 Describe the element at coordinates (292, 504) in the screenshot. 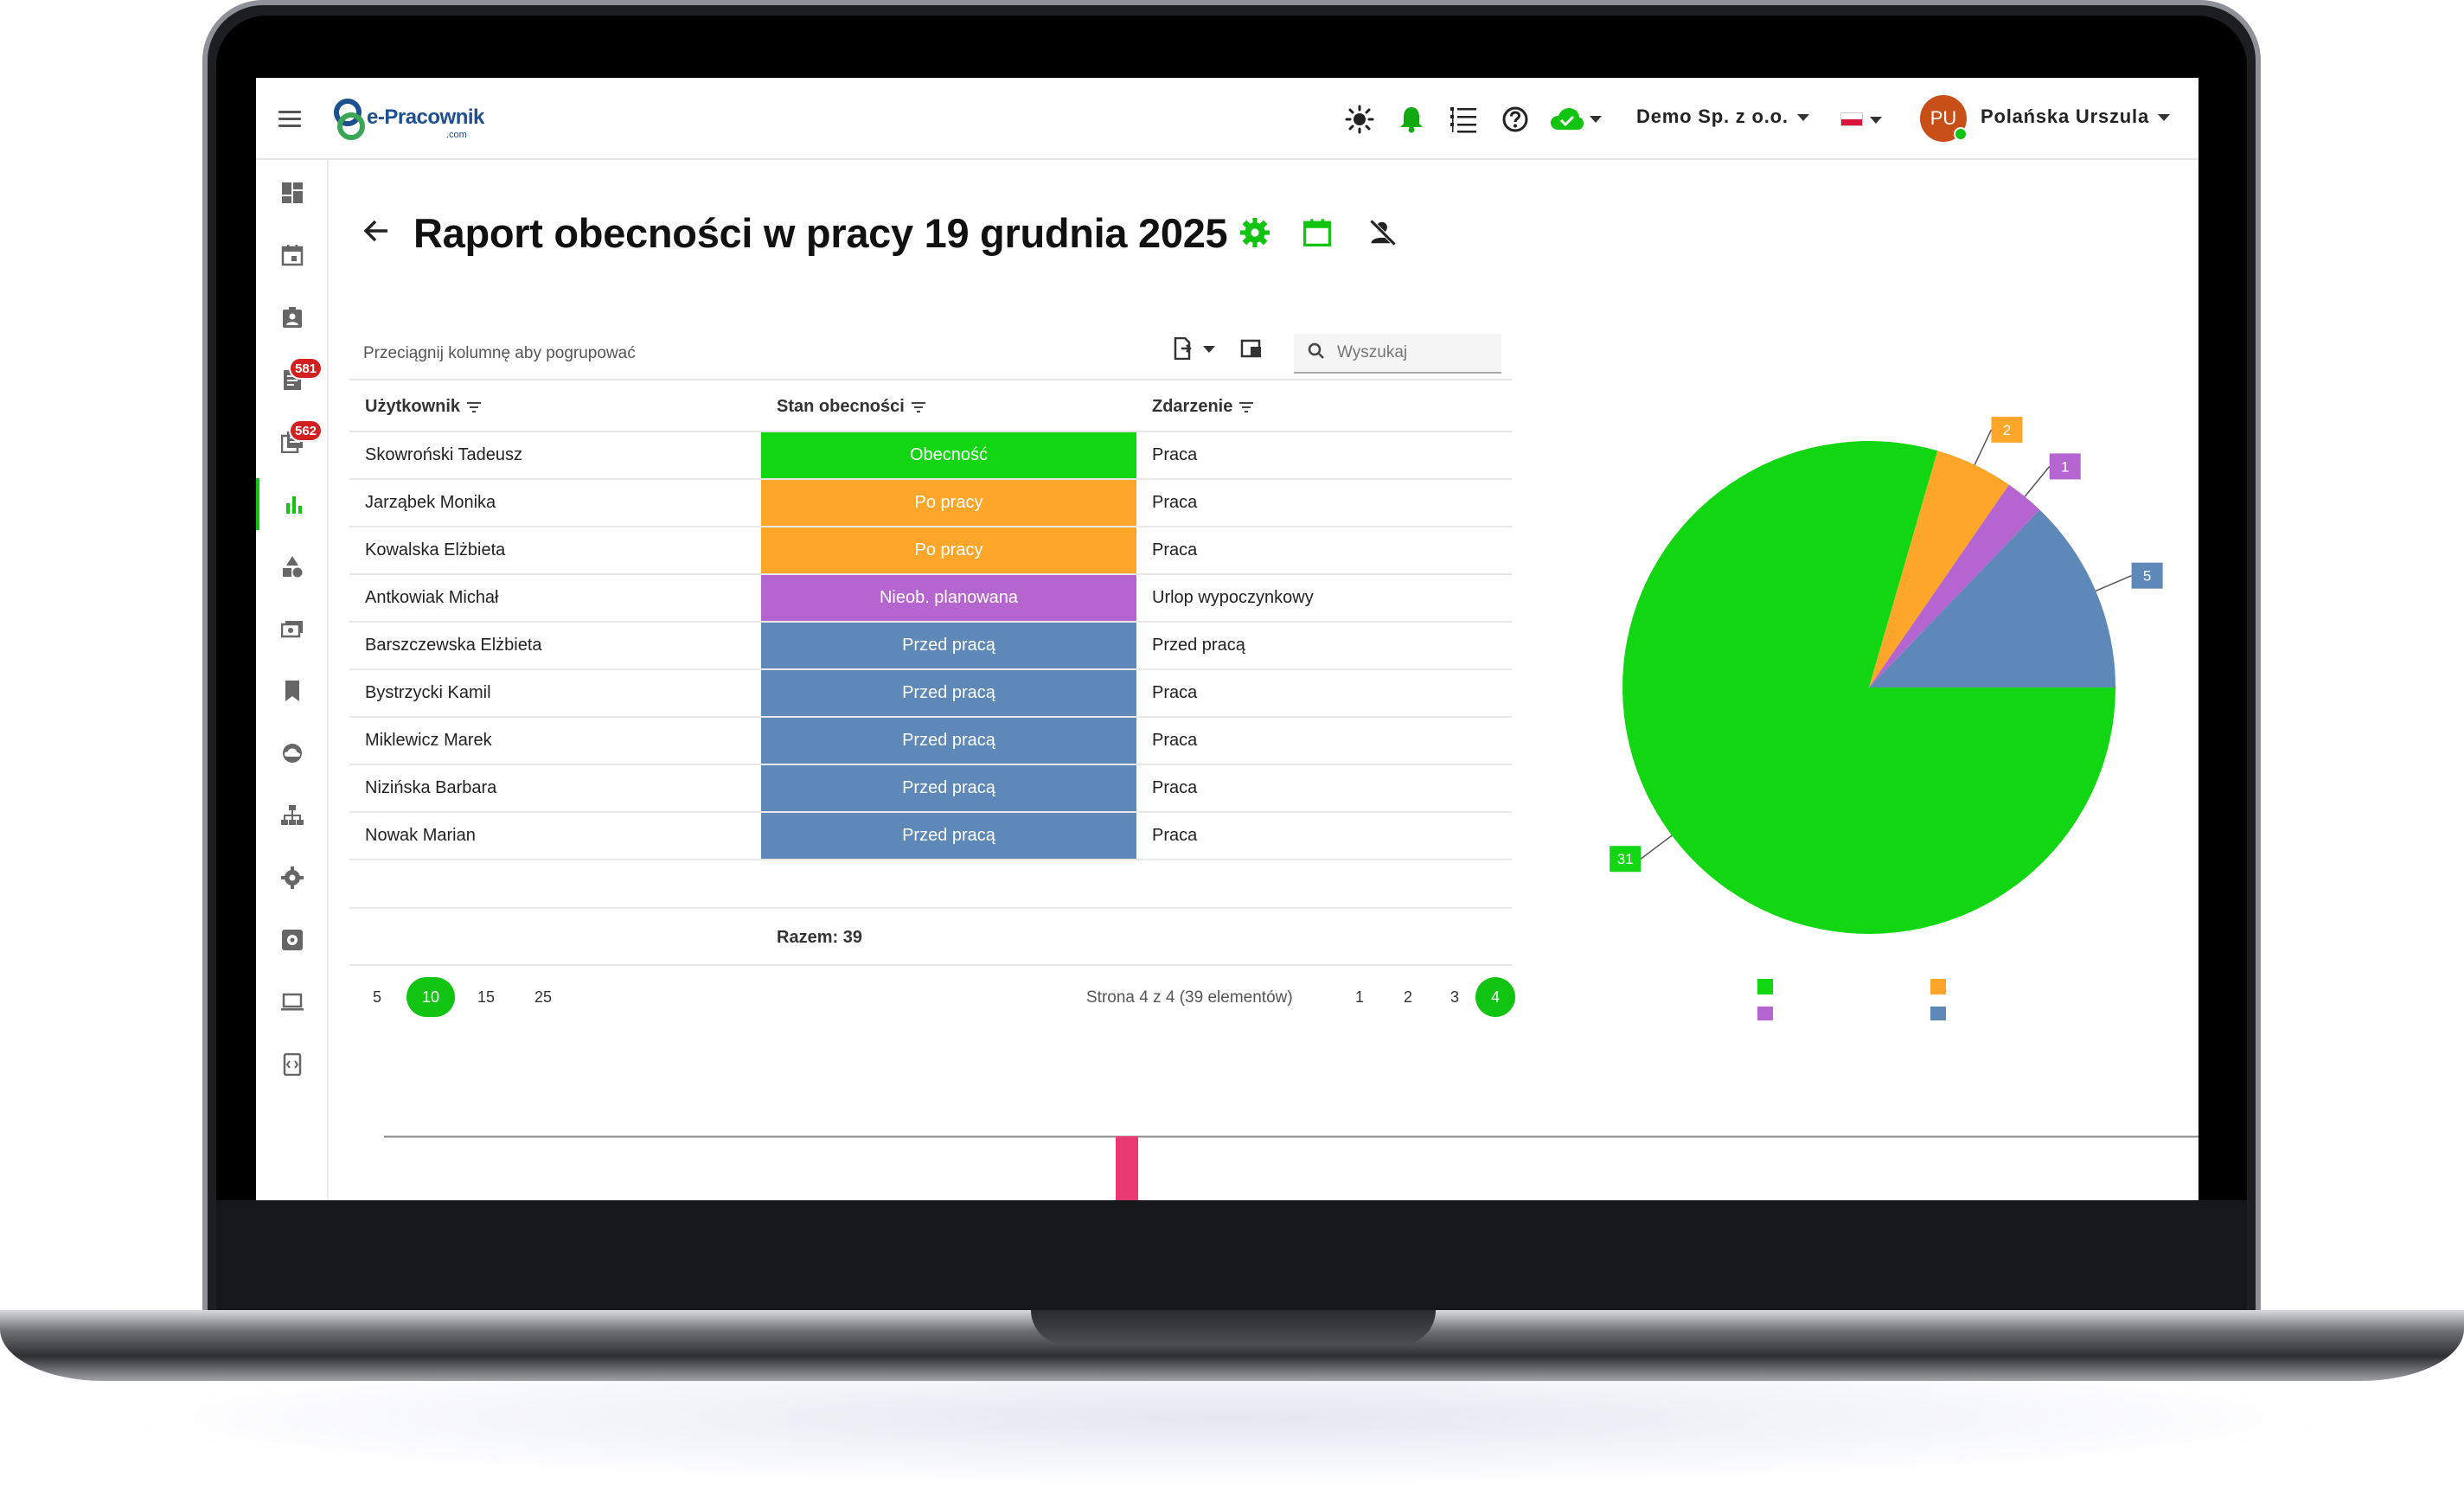

I see `sidebar-item-reports` at that location.